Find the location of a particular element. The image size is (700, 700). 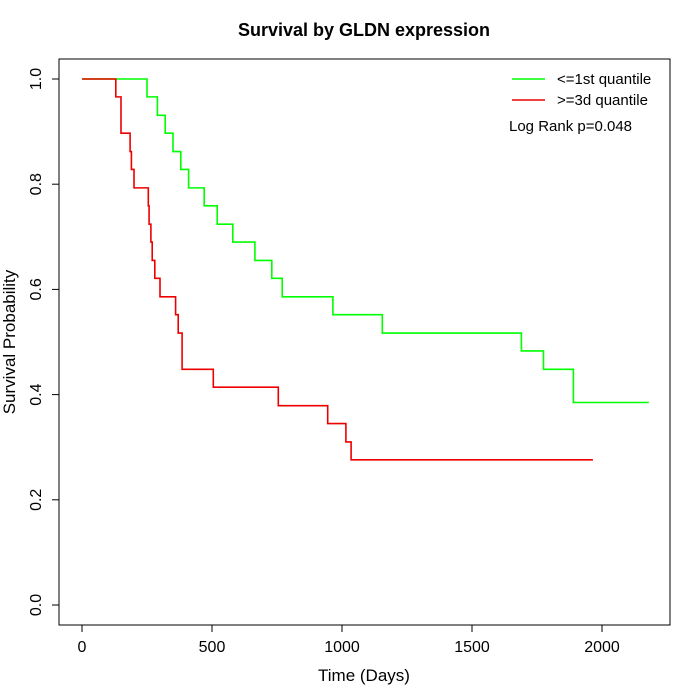

log-rank-annotation: Log Rank p=0.048 is located at coordinates (570, 126).